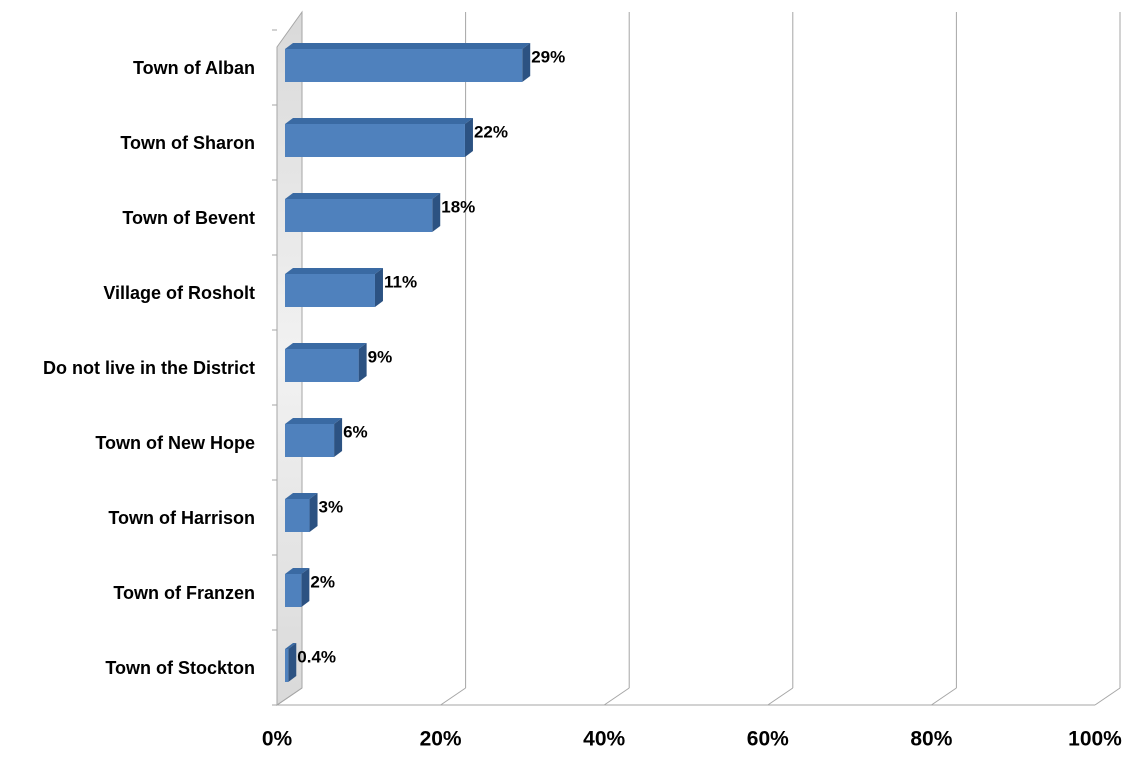 The width and height of the screenshot is (1132, 757). Describe the element at coordinates (400, 281) in the screenshot. I see `data-label: 11%` at that location.